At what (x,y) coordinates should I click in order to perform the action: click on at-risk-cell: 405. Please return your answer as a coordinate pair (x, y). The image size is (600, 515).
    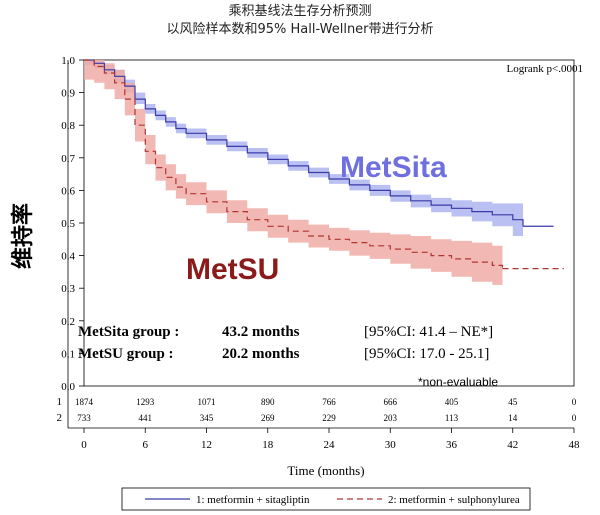
    Looking at the image, I should click on (452, 402).